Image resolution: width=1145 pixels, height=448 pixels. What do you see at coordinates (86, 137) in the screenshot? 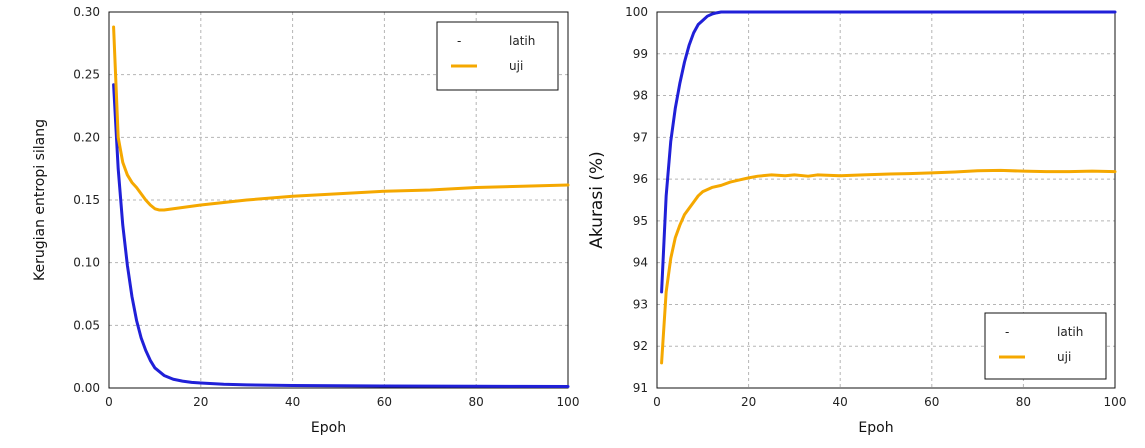
I see `y-tick-label: 0.20` at bounding box center [86, 137].